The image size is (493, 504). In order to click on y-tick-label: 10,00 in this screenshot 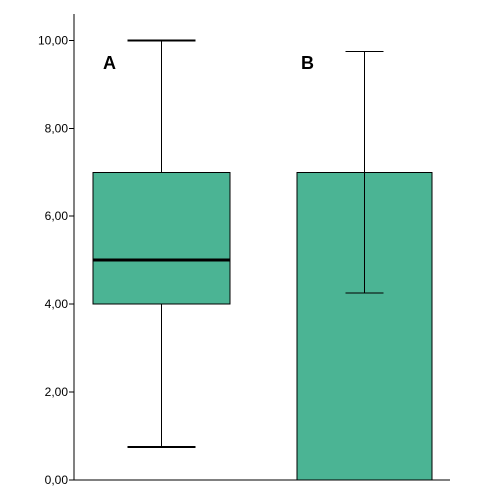, I will do `click(53, 40)`.